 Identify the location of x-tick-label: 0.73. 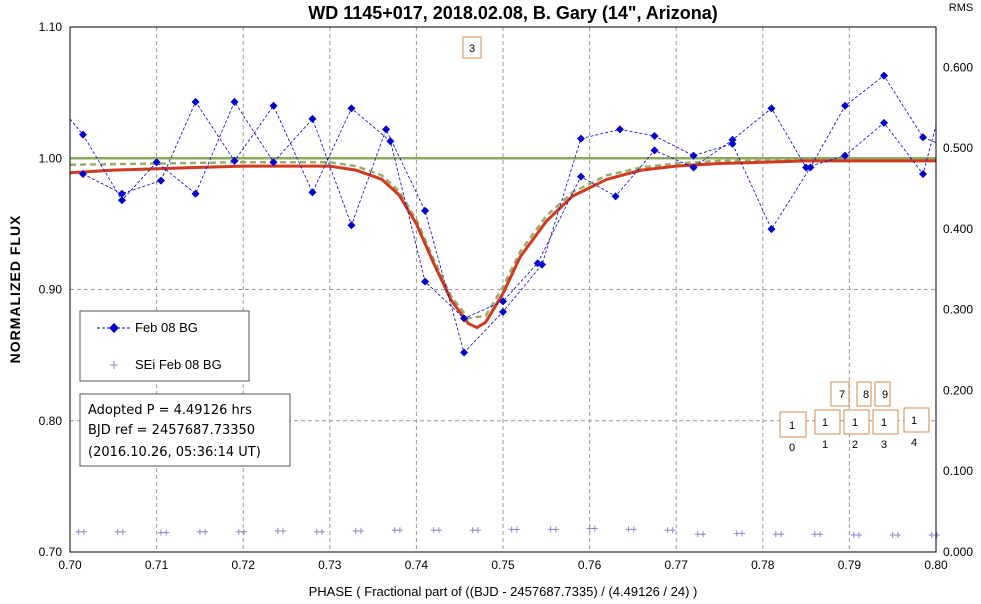
(330, 565).